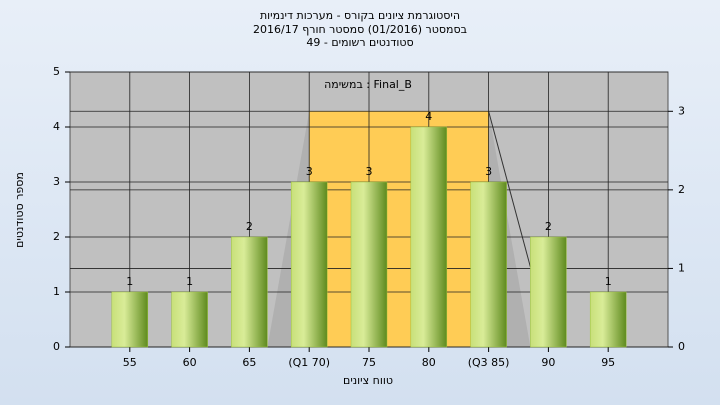 The width and height of the screenshot is (720, 405). What do you see at coordinates (360, 29) in the screenshot?
I see `chart-subtitle: בסמסטר (01/2016) סמסטר חורף 2016/17` at bounding box center [360, 29].